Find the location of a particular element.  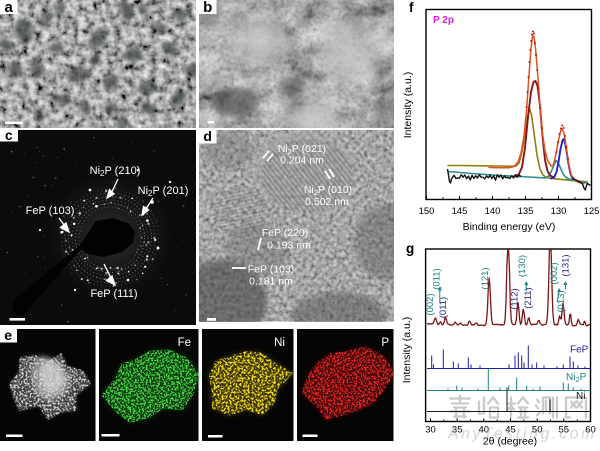

svg-text: 40 is located at coordinates (484, 430).